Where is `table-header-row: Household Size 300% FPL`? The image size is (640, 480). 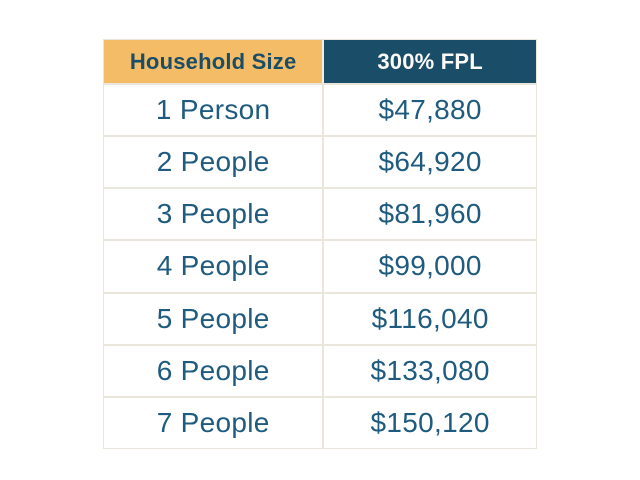 table-header-row: Household Size 300% FPL is located at coordinates (320, 61).